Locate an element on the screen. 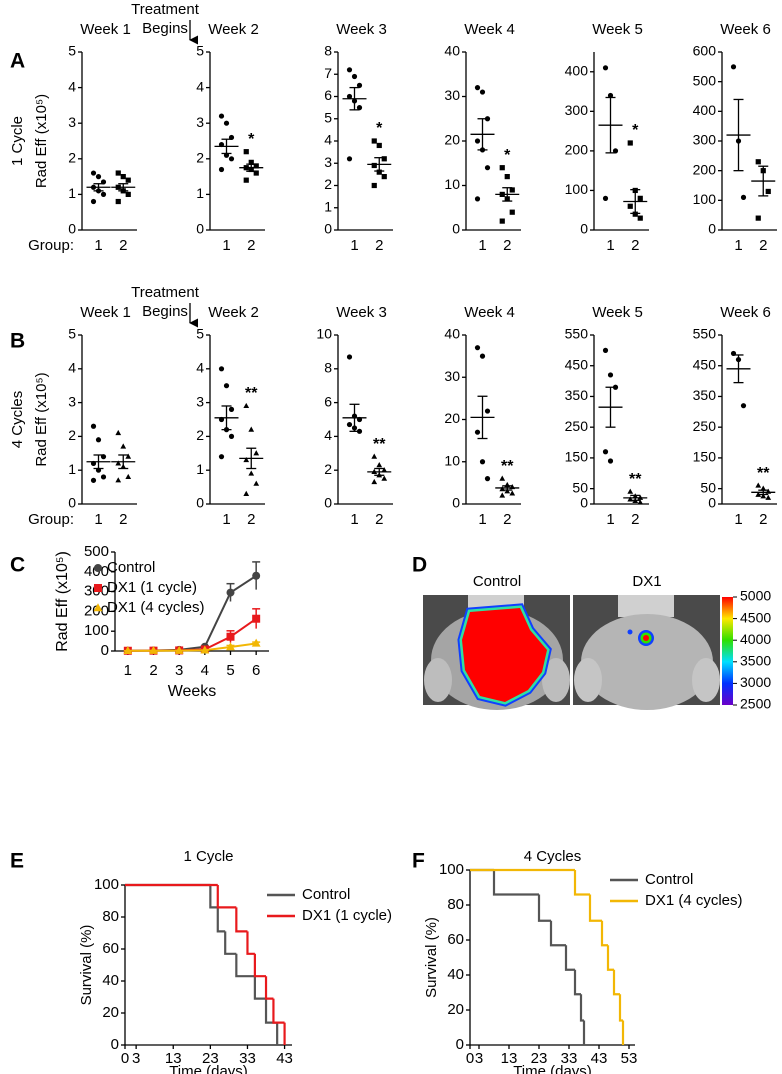 This screenshot has height=1074, width=782. legend-label: DX1 (1 cycle) is located at coordinates (347, 915).